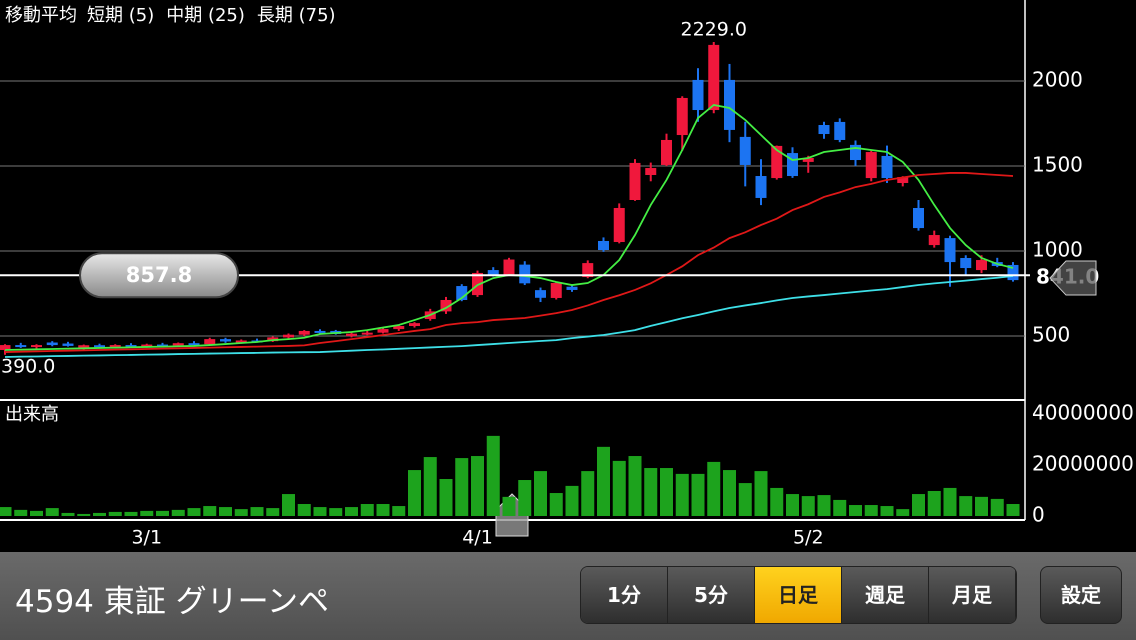  I want to click on period-selector: 1分 5分 日足 週足 月足, so click(798, 595).